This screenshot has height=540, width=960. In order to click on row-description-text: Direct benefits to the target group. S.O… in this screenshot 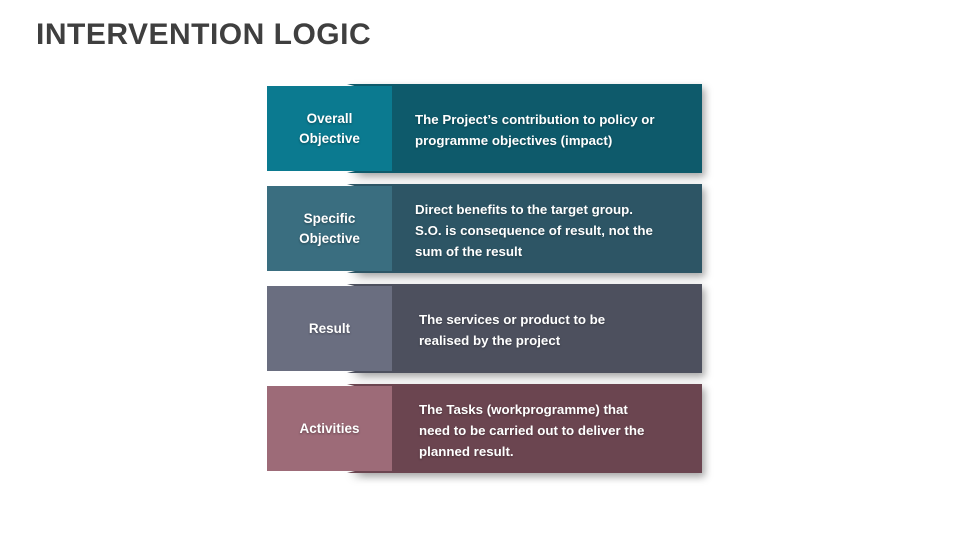, I will do `click(546, 230)`.